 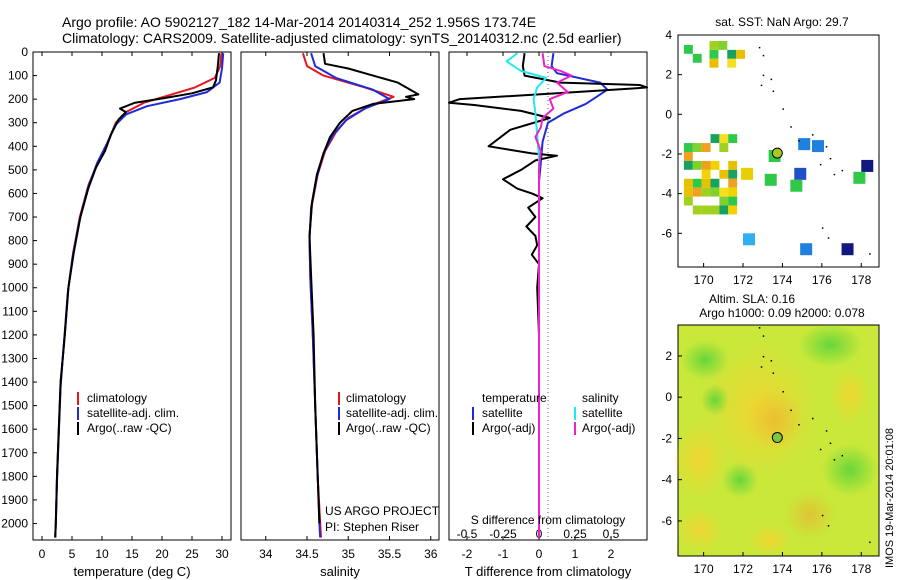 I want to click on x-tick-label: 10, so click(x=102, y=554).